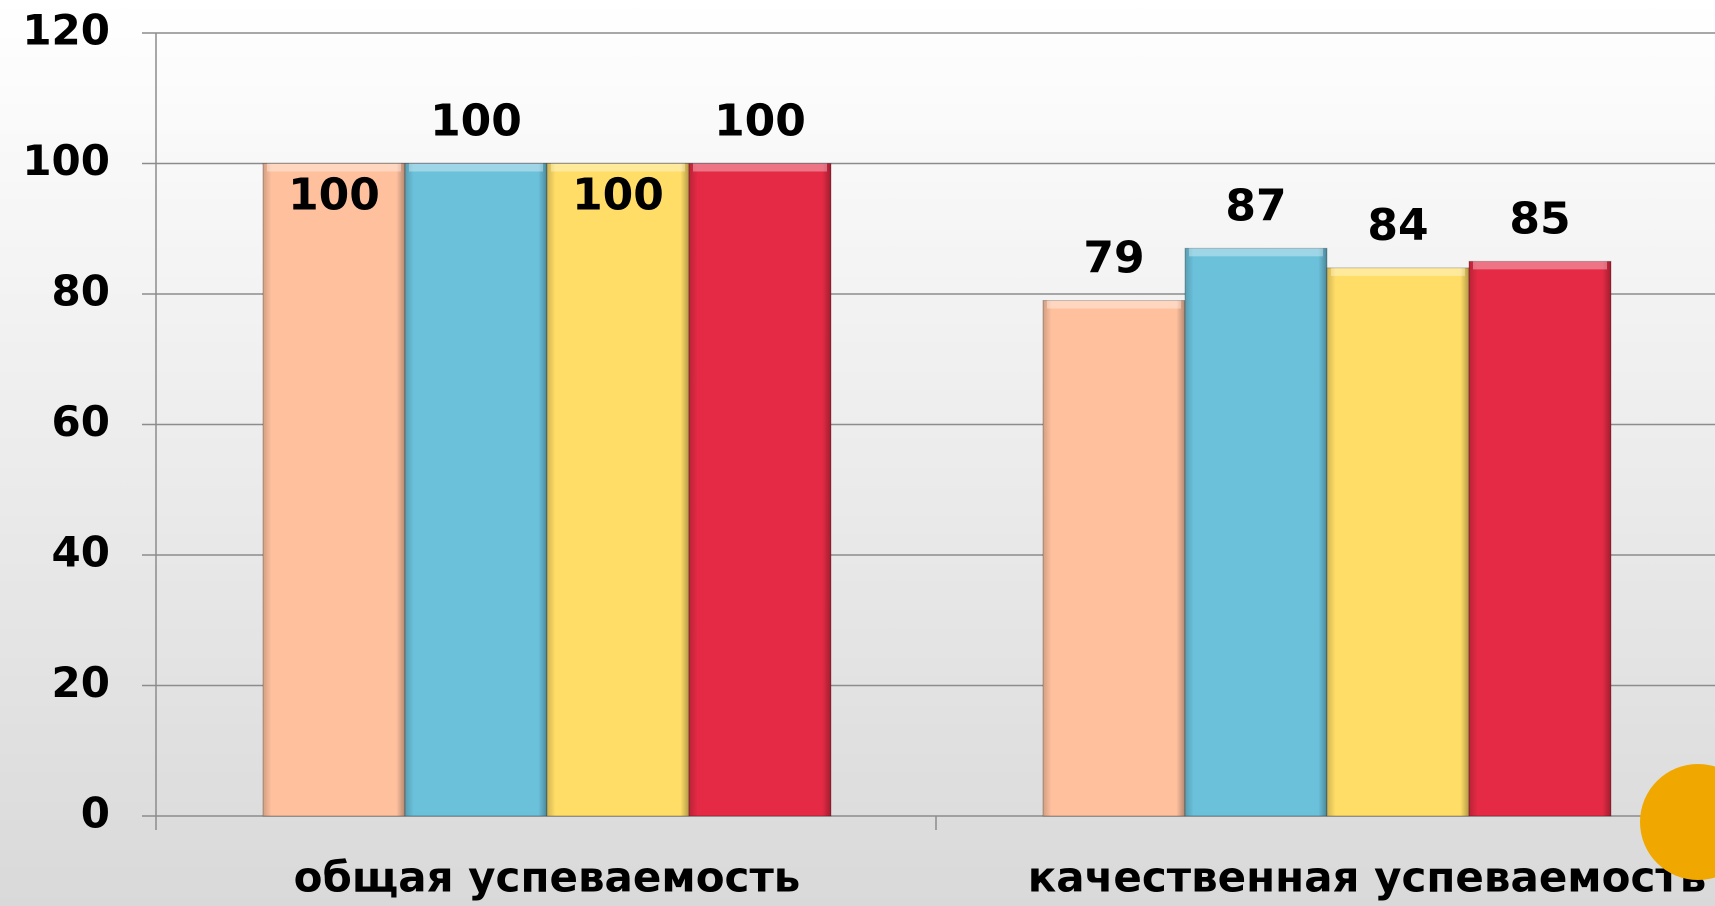 Image resolution: width=1715 pixels, height=906 pixels. What do you see at coordinates (81, 682) in the screenshot?
I see `y-tick-label: 20` at bounding box center [81, 682].